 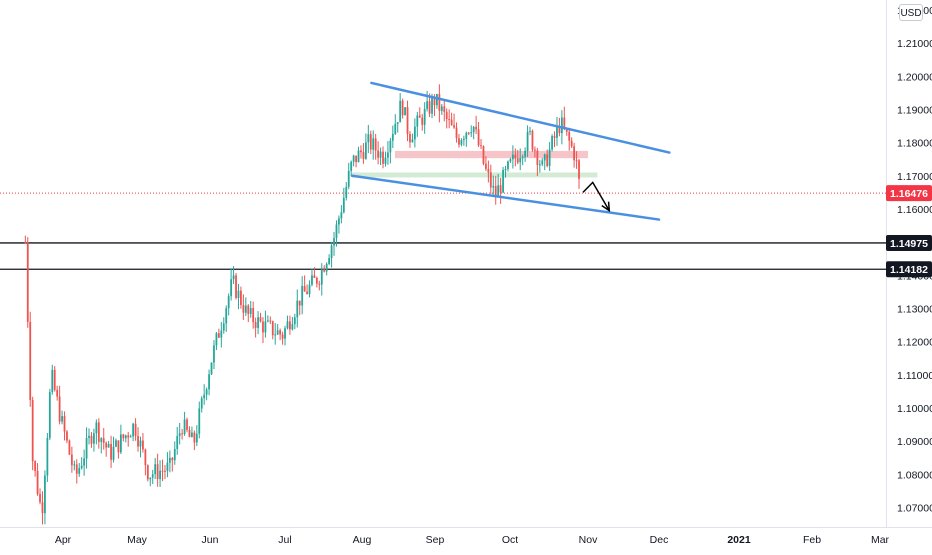 I want to click on y-tick-label: 1.07000, so click(x=914, y=508).